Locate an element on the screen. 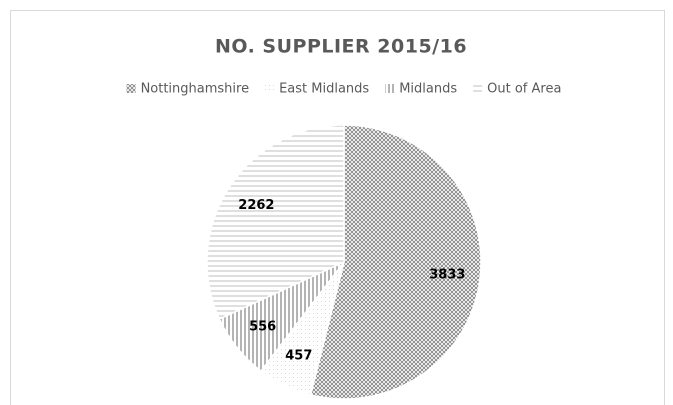 The image size is (673, 405). pie-slice is located at coordinates (275, 222).